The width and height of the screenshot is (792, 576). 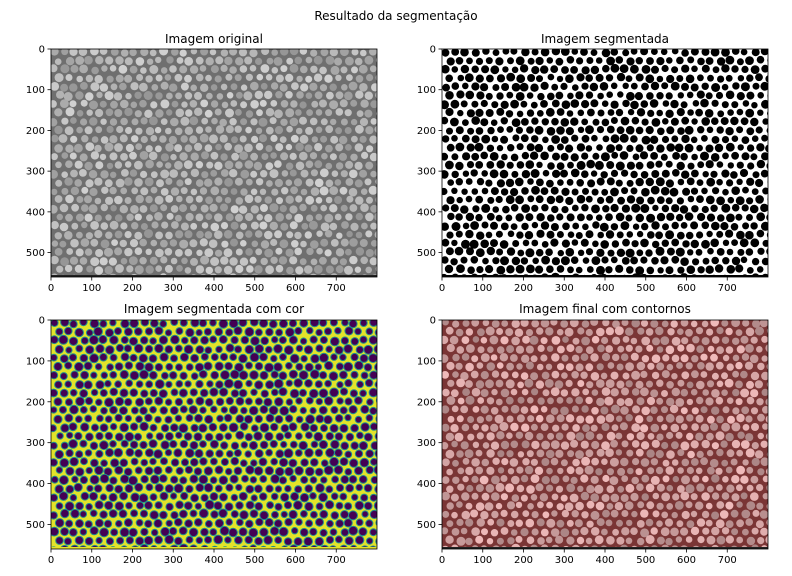 What do you see at coordinates (396, 16) in the screenshot?
I see `figure-suptitle: Resultado da segmentação` at bounding box center [396, 16].